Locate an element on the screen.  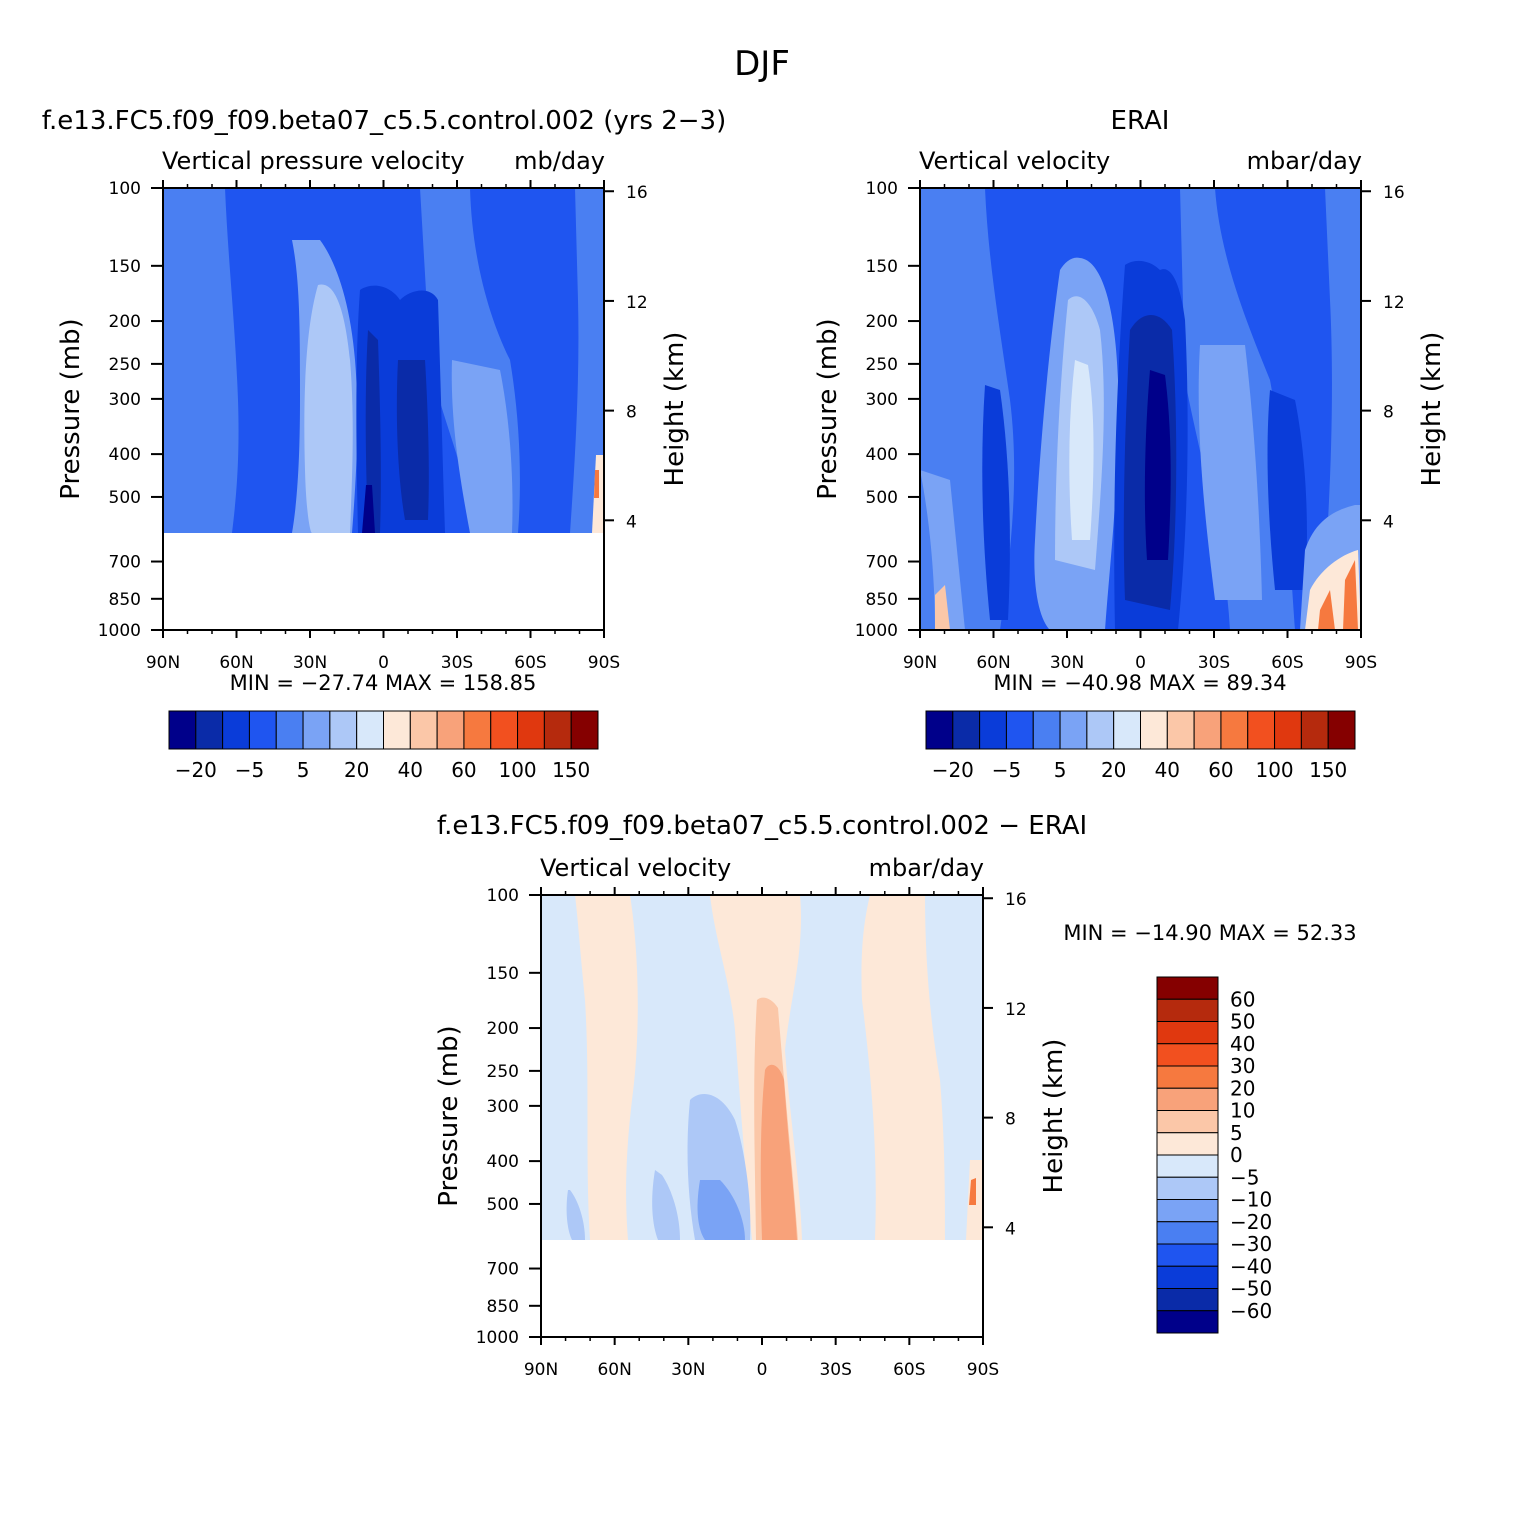
panel-diff-contour-neg-b is located at coordinates (721, 1210).